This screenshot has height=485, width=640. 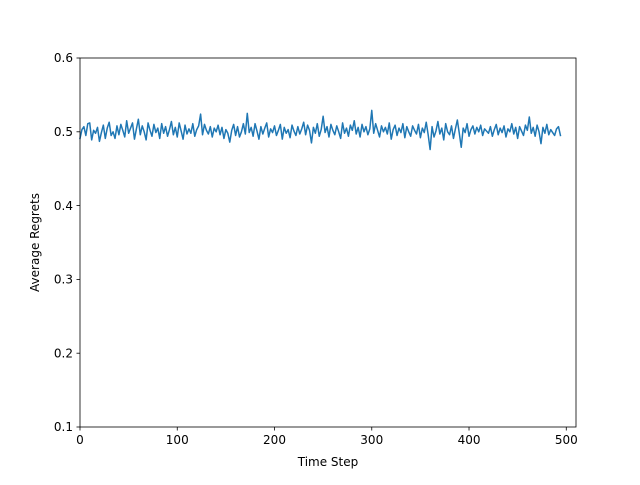 What do you see at coordinates (566, 440) in the screenshot?
I see `x-tick-label: 500` at bounding box center [566, 440].